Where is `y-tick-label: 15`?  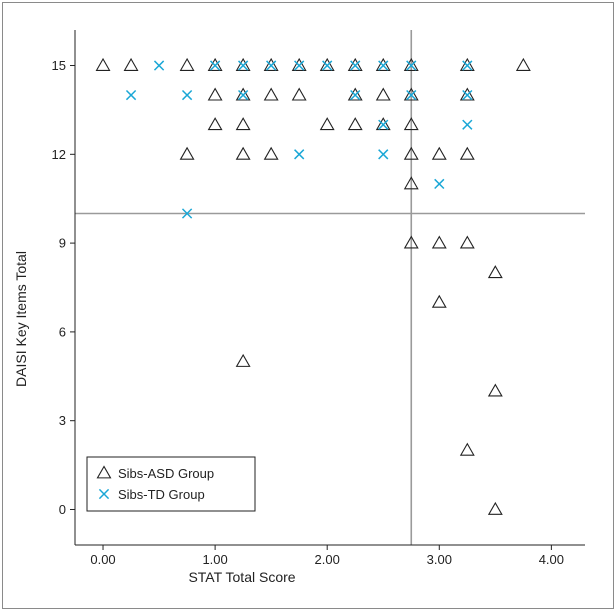 y-tick-label: 15 is located at coordinates (59, 65).